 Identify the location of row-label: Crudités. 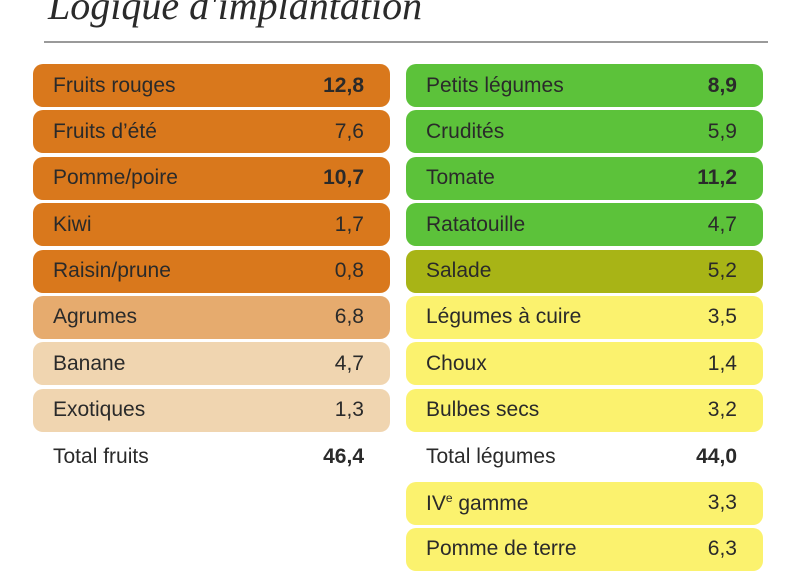
(465, 131).